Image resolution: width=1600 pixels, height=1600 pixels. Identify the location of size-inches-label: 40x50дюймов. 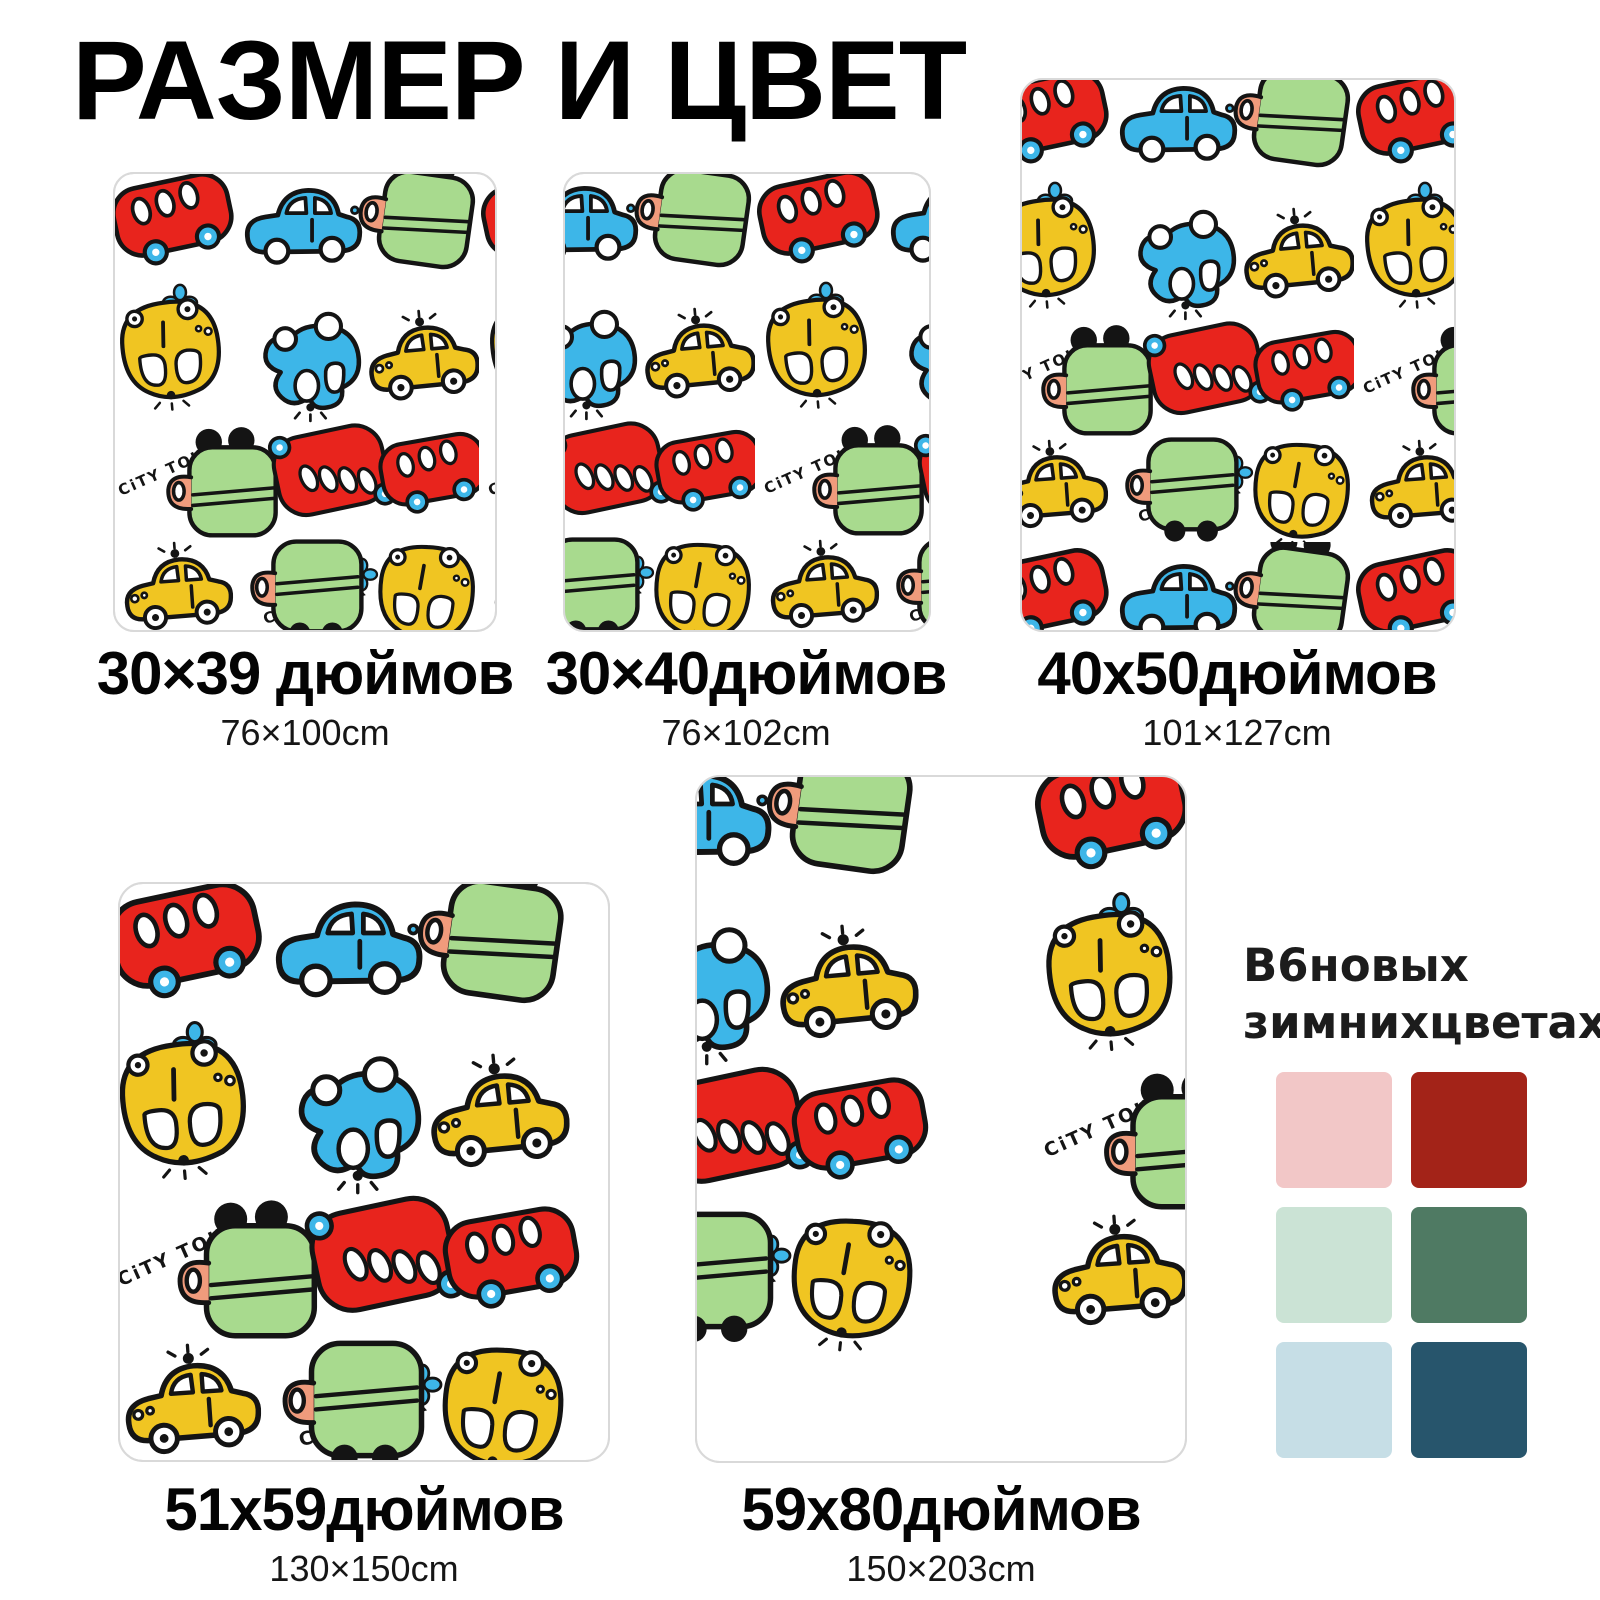
(1237, 673).